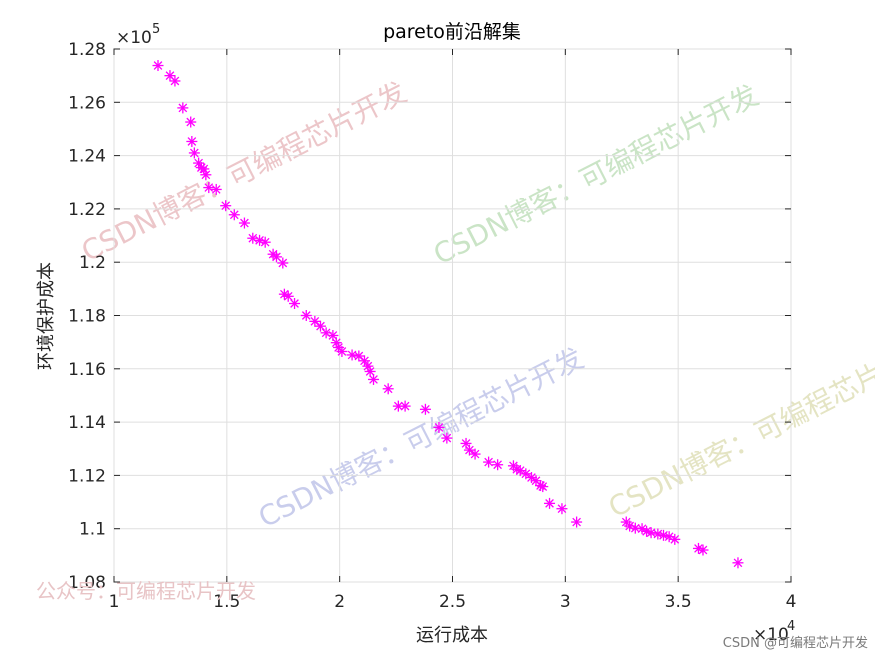  What do you see at coordinates (791, 602) in the screenshot?
I see `x-tick-label: 4` at bounding box center [791, 602].